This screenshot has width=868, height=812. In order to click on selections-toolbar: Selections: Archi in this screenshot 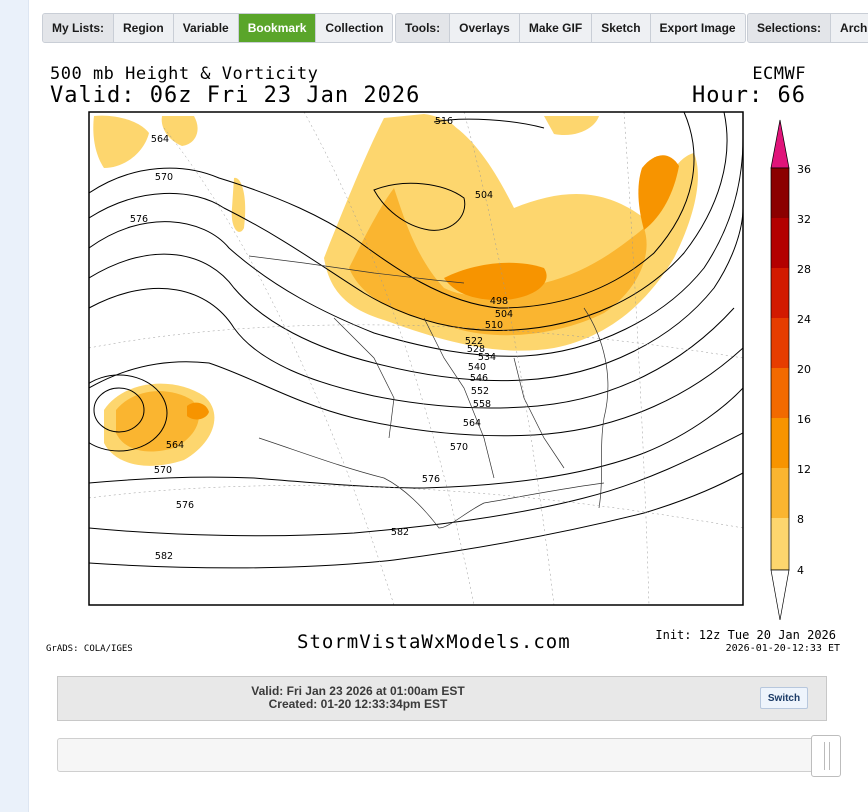, I will do `click(807, 28)`.